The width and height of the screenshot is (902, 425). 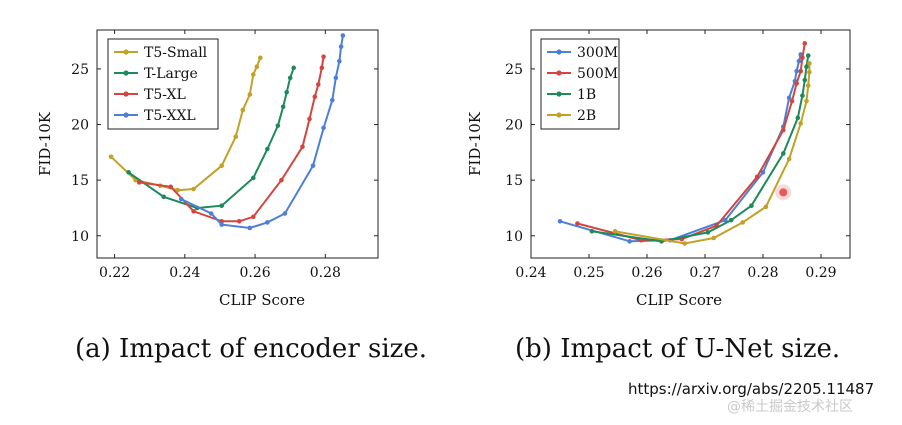 What do you see at coordinates (586, 116) in the screenshot?
I see `legend-label: 2B` at bounding box center [586, 116].